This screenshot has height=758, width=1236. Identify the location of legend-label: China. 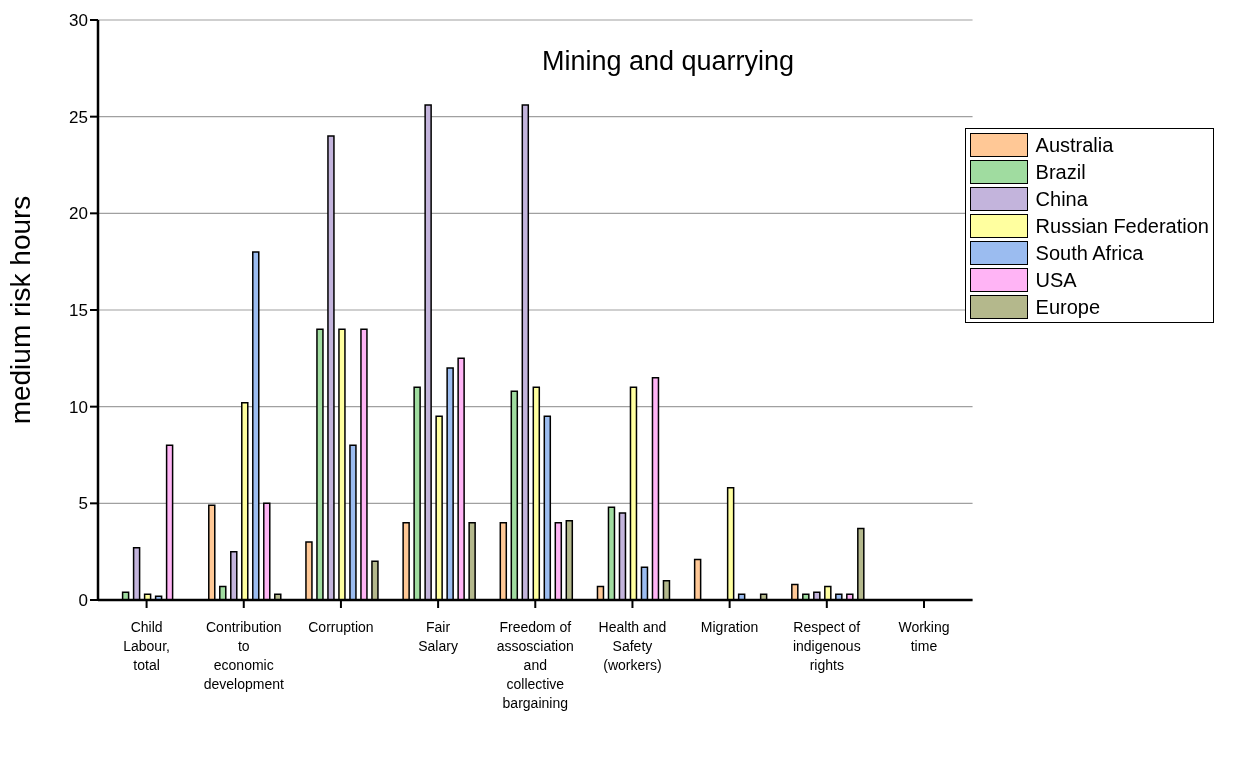
(1061, 198).